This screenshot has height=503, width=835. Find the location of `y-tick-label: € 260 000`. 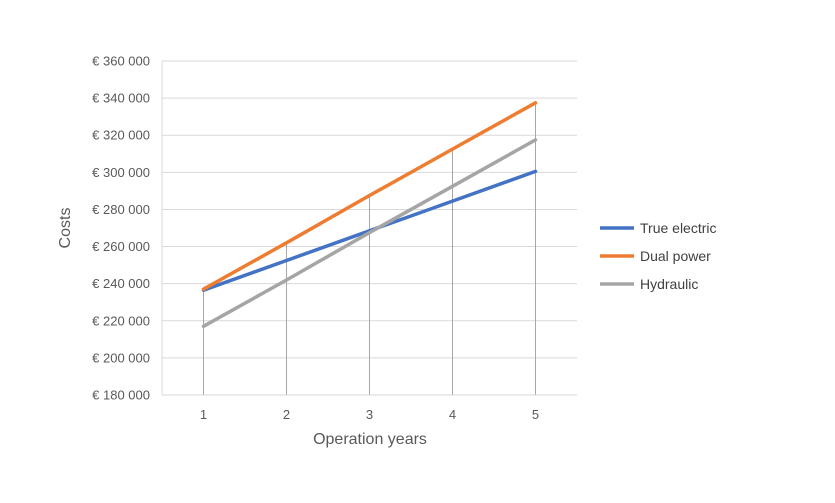

y-tick-label: € 260 000 is located at coordinates (121, 246).